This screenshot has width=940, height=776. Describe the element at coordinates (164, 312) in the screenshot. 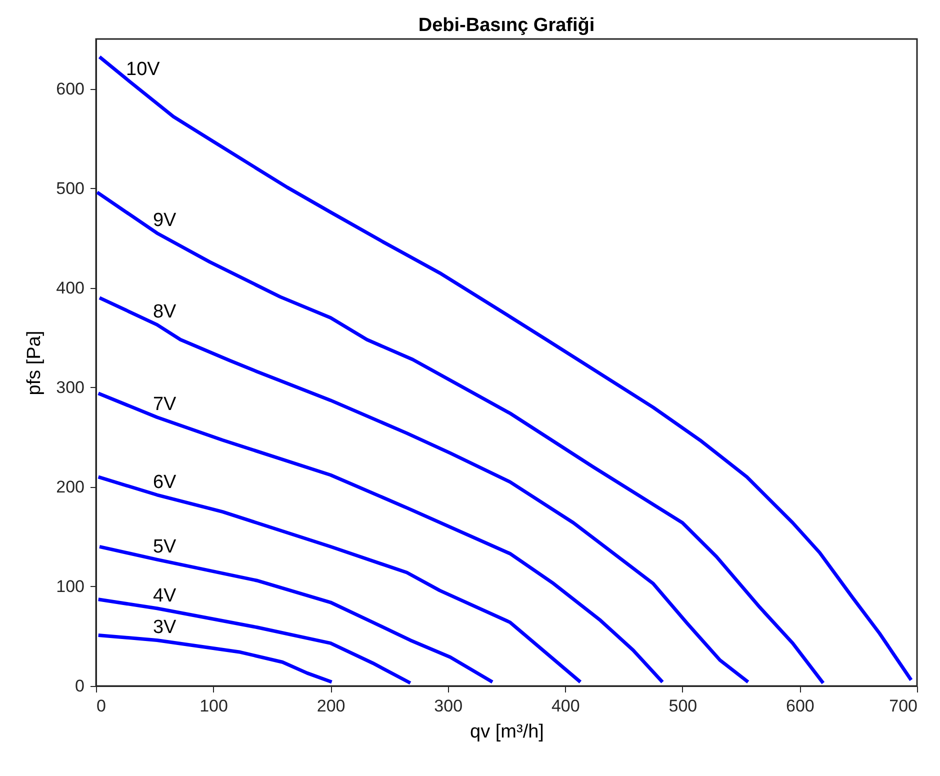

I see `series-label: 8V` at that location.